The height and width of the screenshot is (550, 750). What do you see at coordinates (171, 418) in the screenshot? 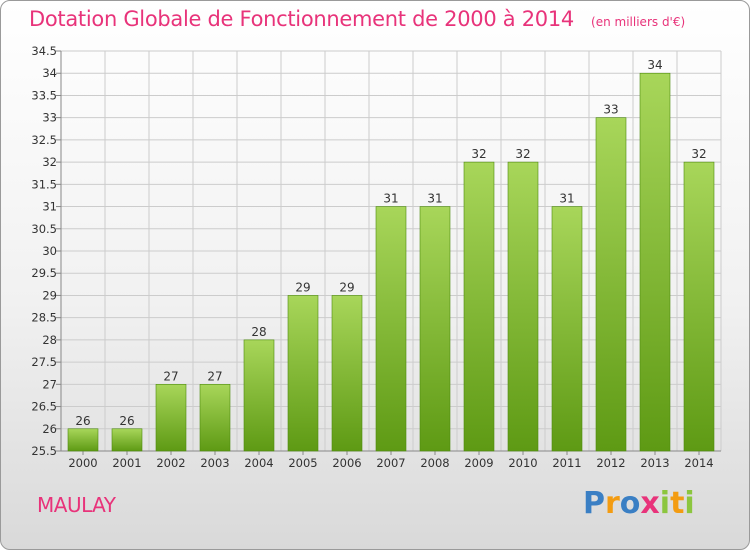
I see `bar-2002` at bounding box center [171, 418].